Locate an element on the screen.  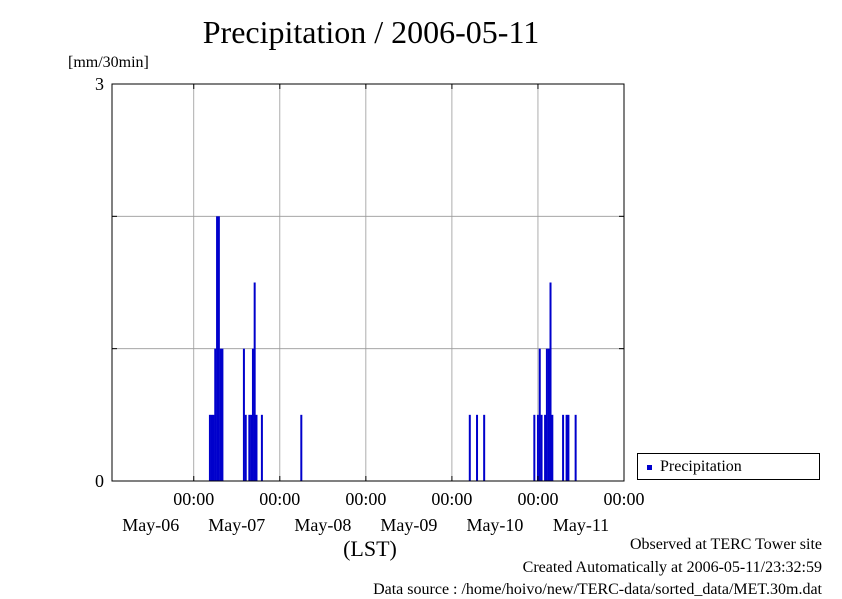
legend-swatch is located at coordinates (649, 467).